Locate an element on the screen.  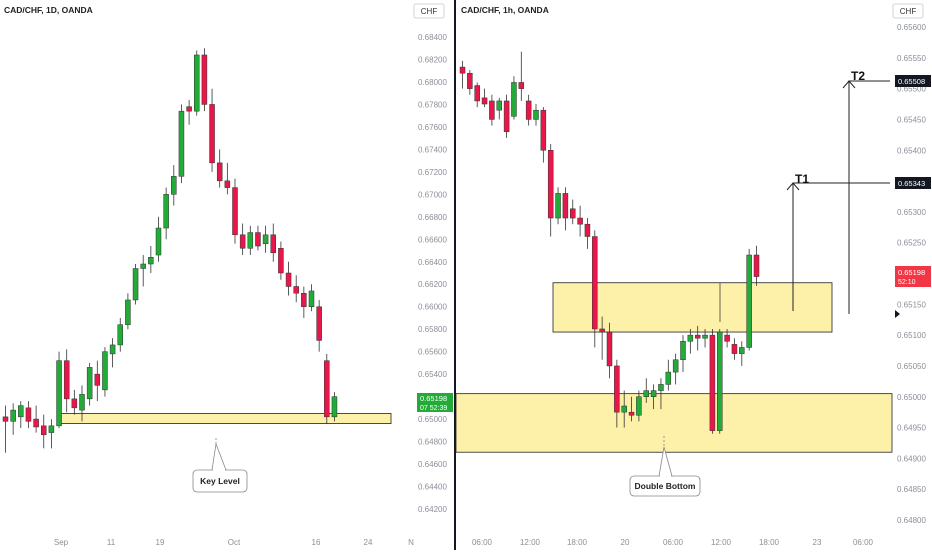
left-y-tick: 0.66400 is located at coordinates (432, 262).